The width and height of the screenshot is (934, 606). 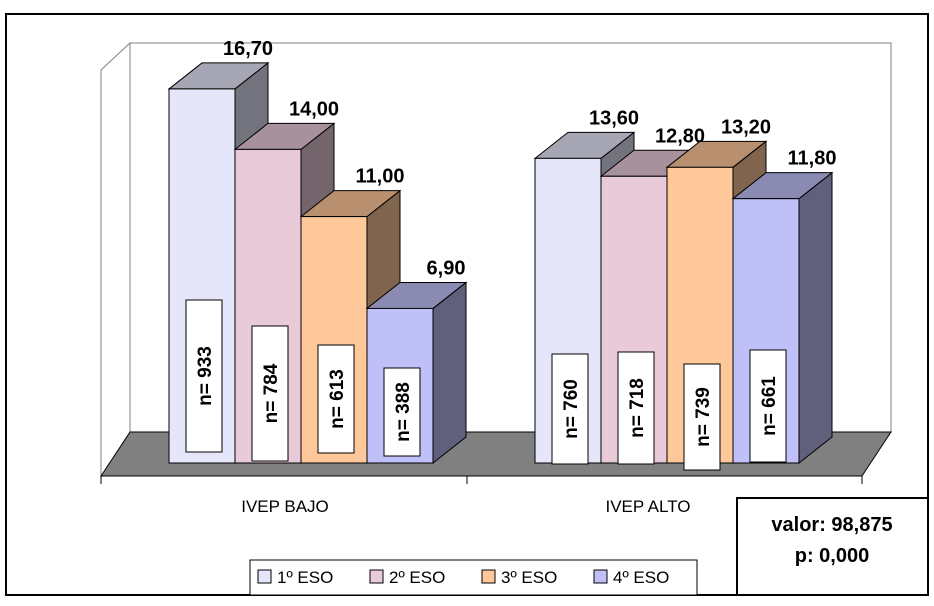 I want to click on bar-1-3: 11,80 n= 661, so click(x=784, y=306).